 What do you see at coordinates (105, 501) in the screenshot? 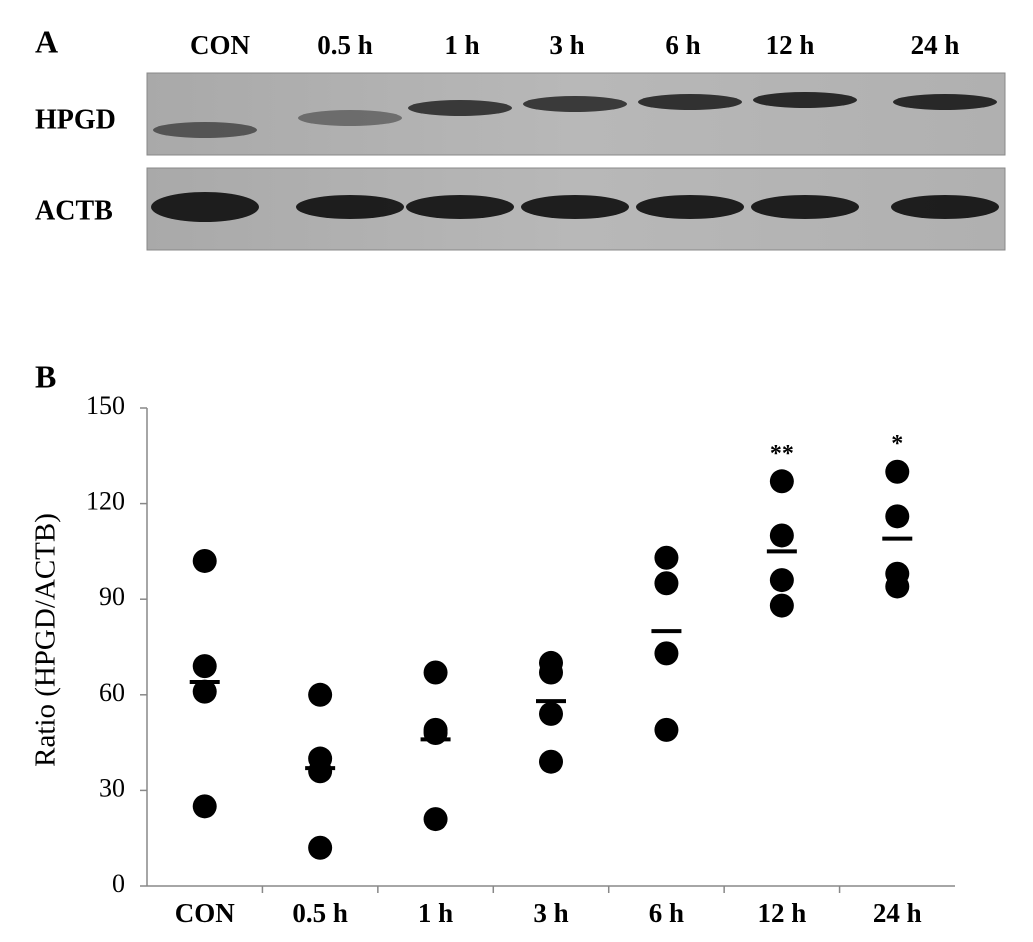
I see `y-tick-label: 120` at bounding box center [105, 501].